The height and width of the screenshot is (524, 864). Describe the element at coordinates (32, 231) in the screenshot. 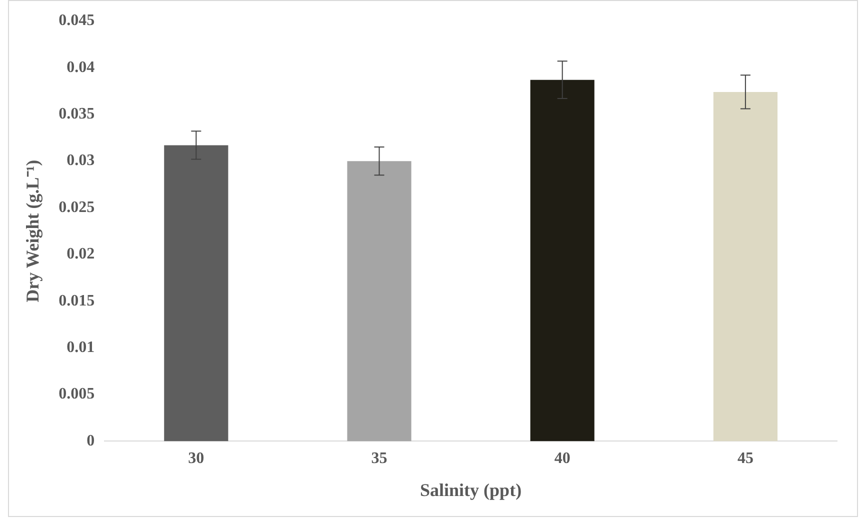

I see `y-axis-title: Dry Weight (g.L⁻¹)` at that location.